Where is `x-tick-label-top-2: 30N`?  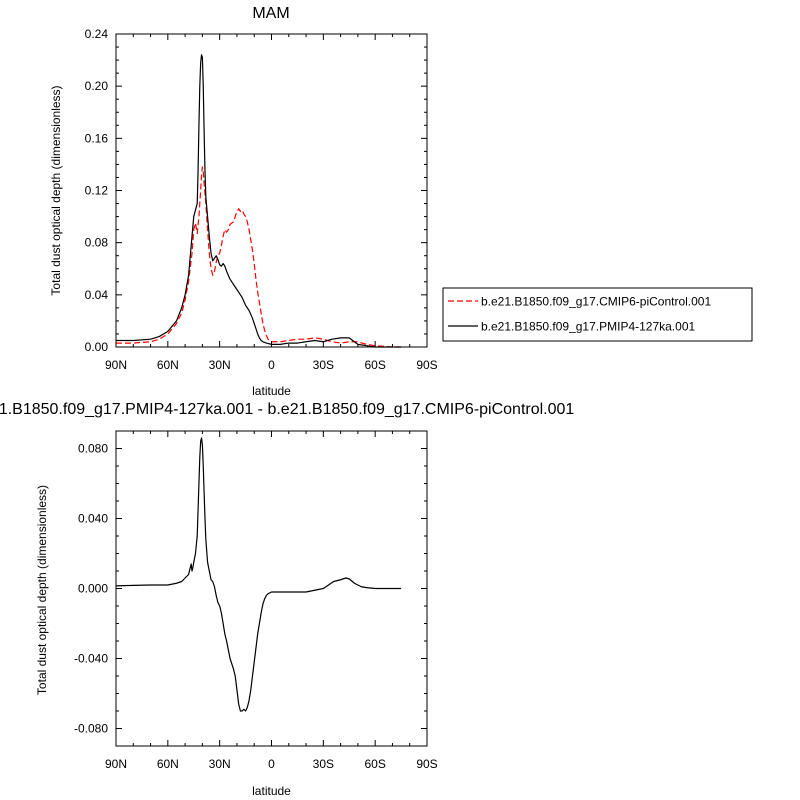
x-tick-label-top-2: 30N is located at coordinates (220, 365).